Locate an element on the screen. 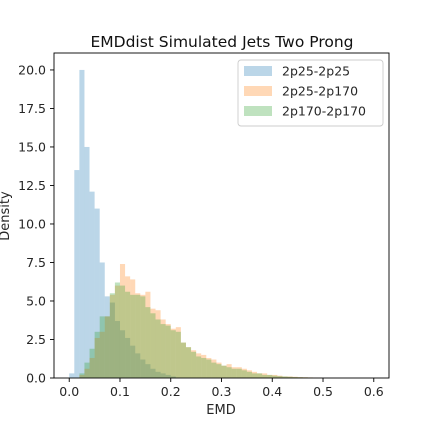 The height and width of the screenshot is (432, 432). x-tick-label: 0.3 is located at coordinates (222, 391).